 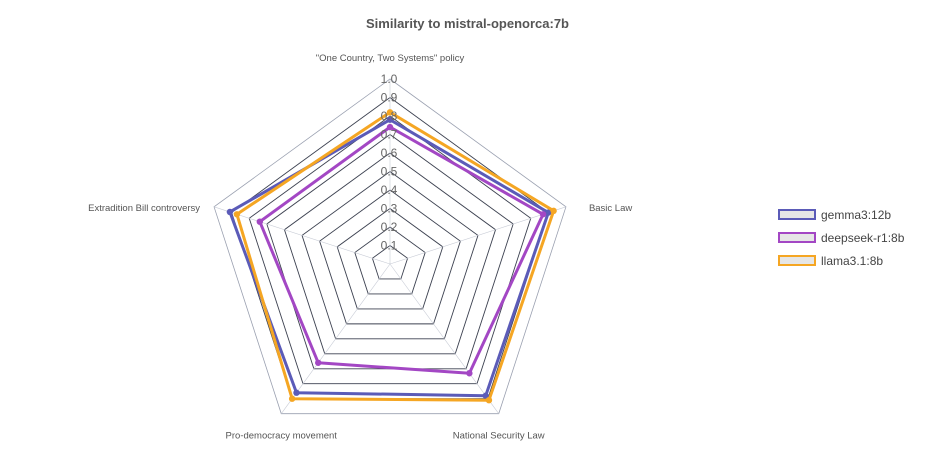 What do you see at coordinates (610, 208) in the screenshot?
I see `axis-label: Basic Law` at bounding box center [610, 208].